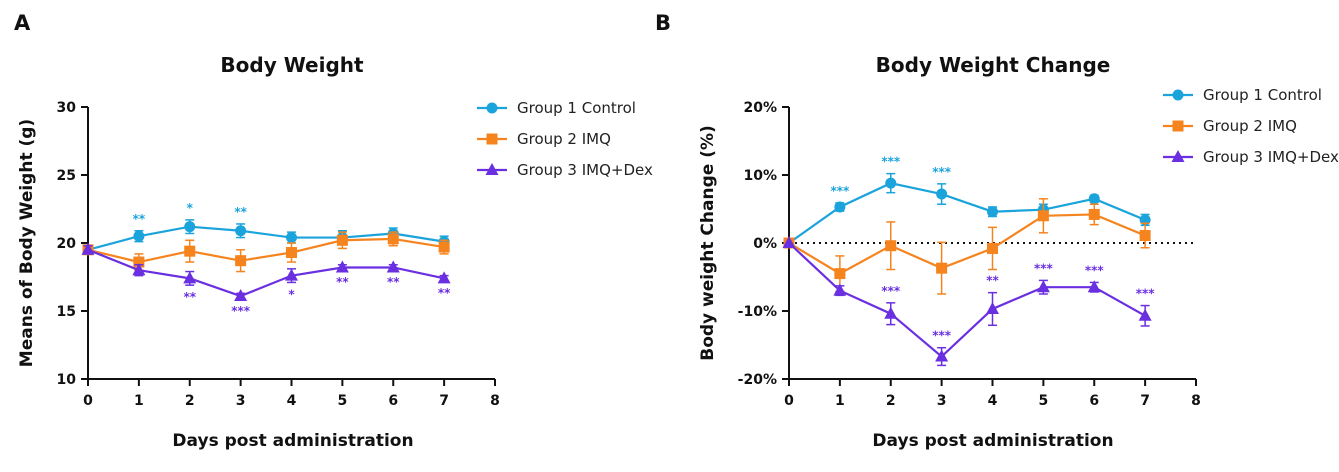  What do you see at coordinates (663, 23) in the screenshot?
I see `panel-letter-b: B` at bounding box center [663, 23].